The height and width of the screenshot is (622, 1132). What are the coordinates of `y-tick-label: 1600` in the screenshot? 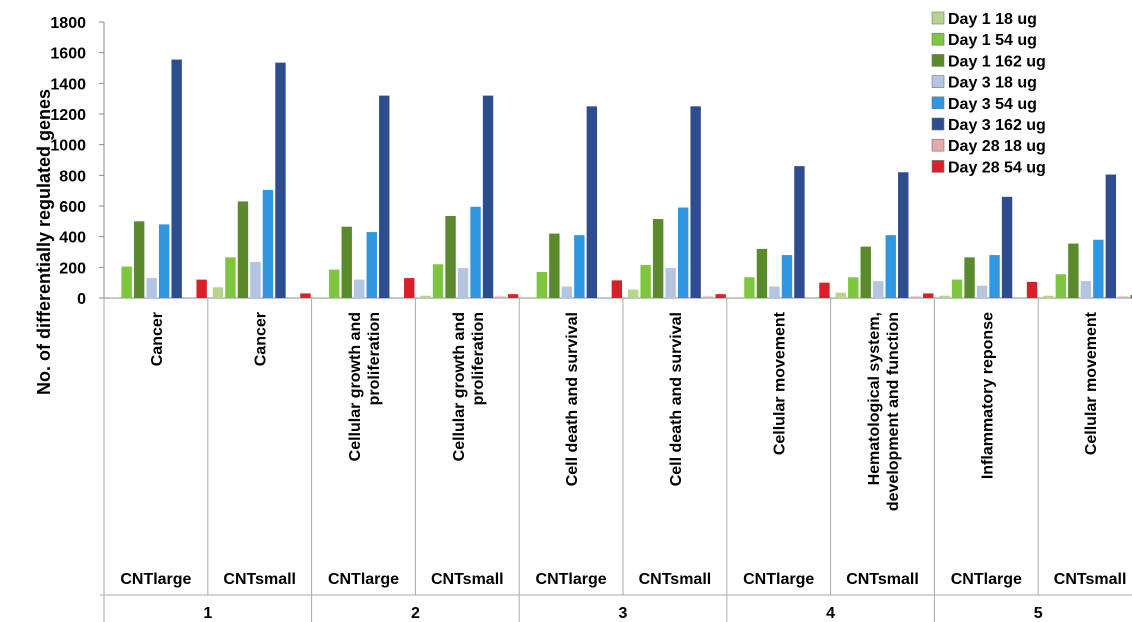 It's located at (68, 54).